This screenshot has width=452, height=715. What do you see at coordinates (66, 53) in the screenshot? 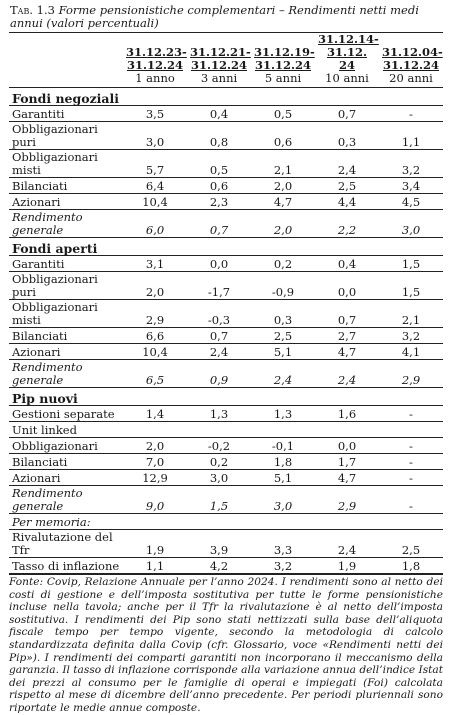
I see `header-blank` at bounding box center [66, 53].